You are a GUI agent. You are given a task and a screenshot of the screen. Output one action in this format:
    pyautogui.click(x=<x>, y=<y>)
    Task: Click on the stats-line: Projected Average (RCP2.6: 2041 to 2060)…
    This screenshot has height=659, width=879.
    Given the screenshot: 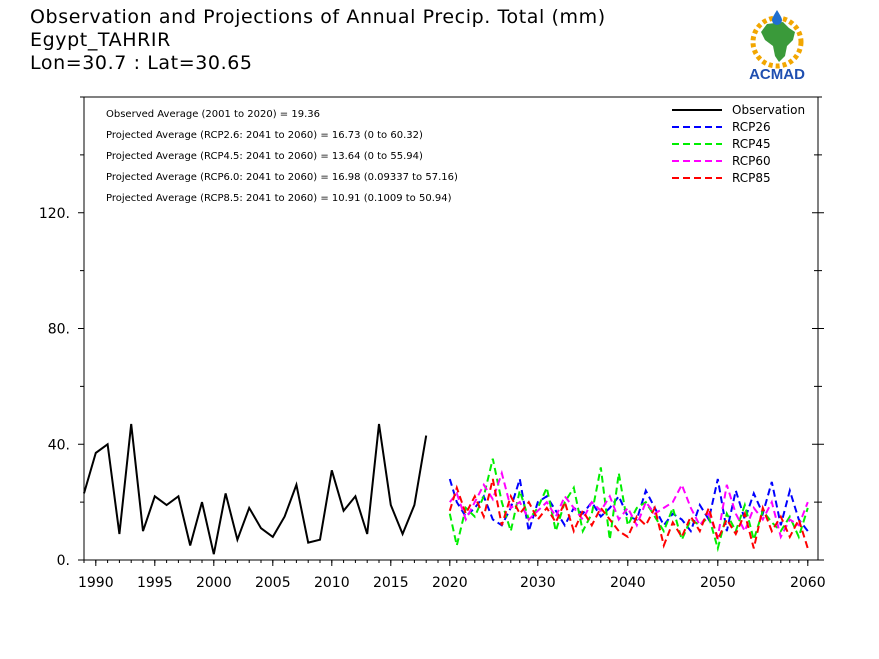 What is the action you would take?
    pyautogui.click(x=264, y=135)
    